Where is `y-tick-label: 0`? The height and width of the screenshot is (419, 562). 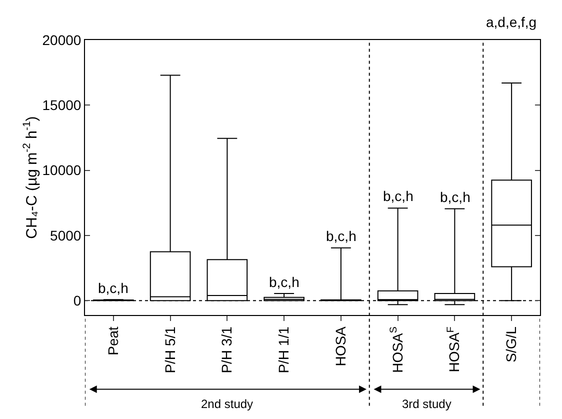
y-tick-label: 0 is located at coordinates (77, 300).